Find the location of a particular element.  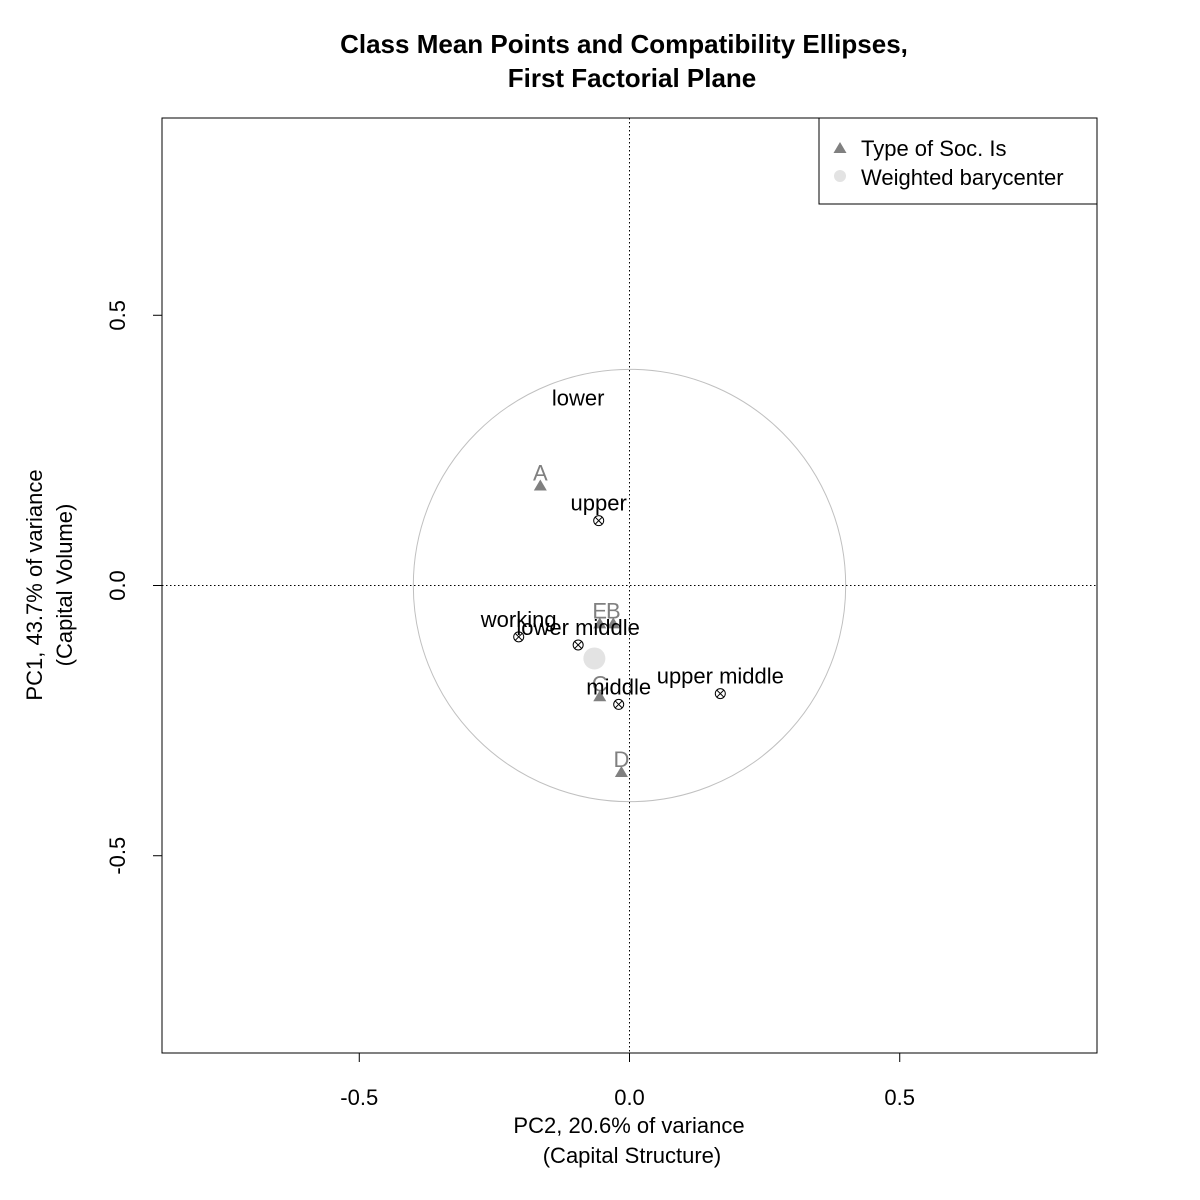

class-label-4: middle is located at coordinates (618, 686).